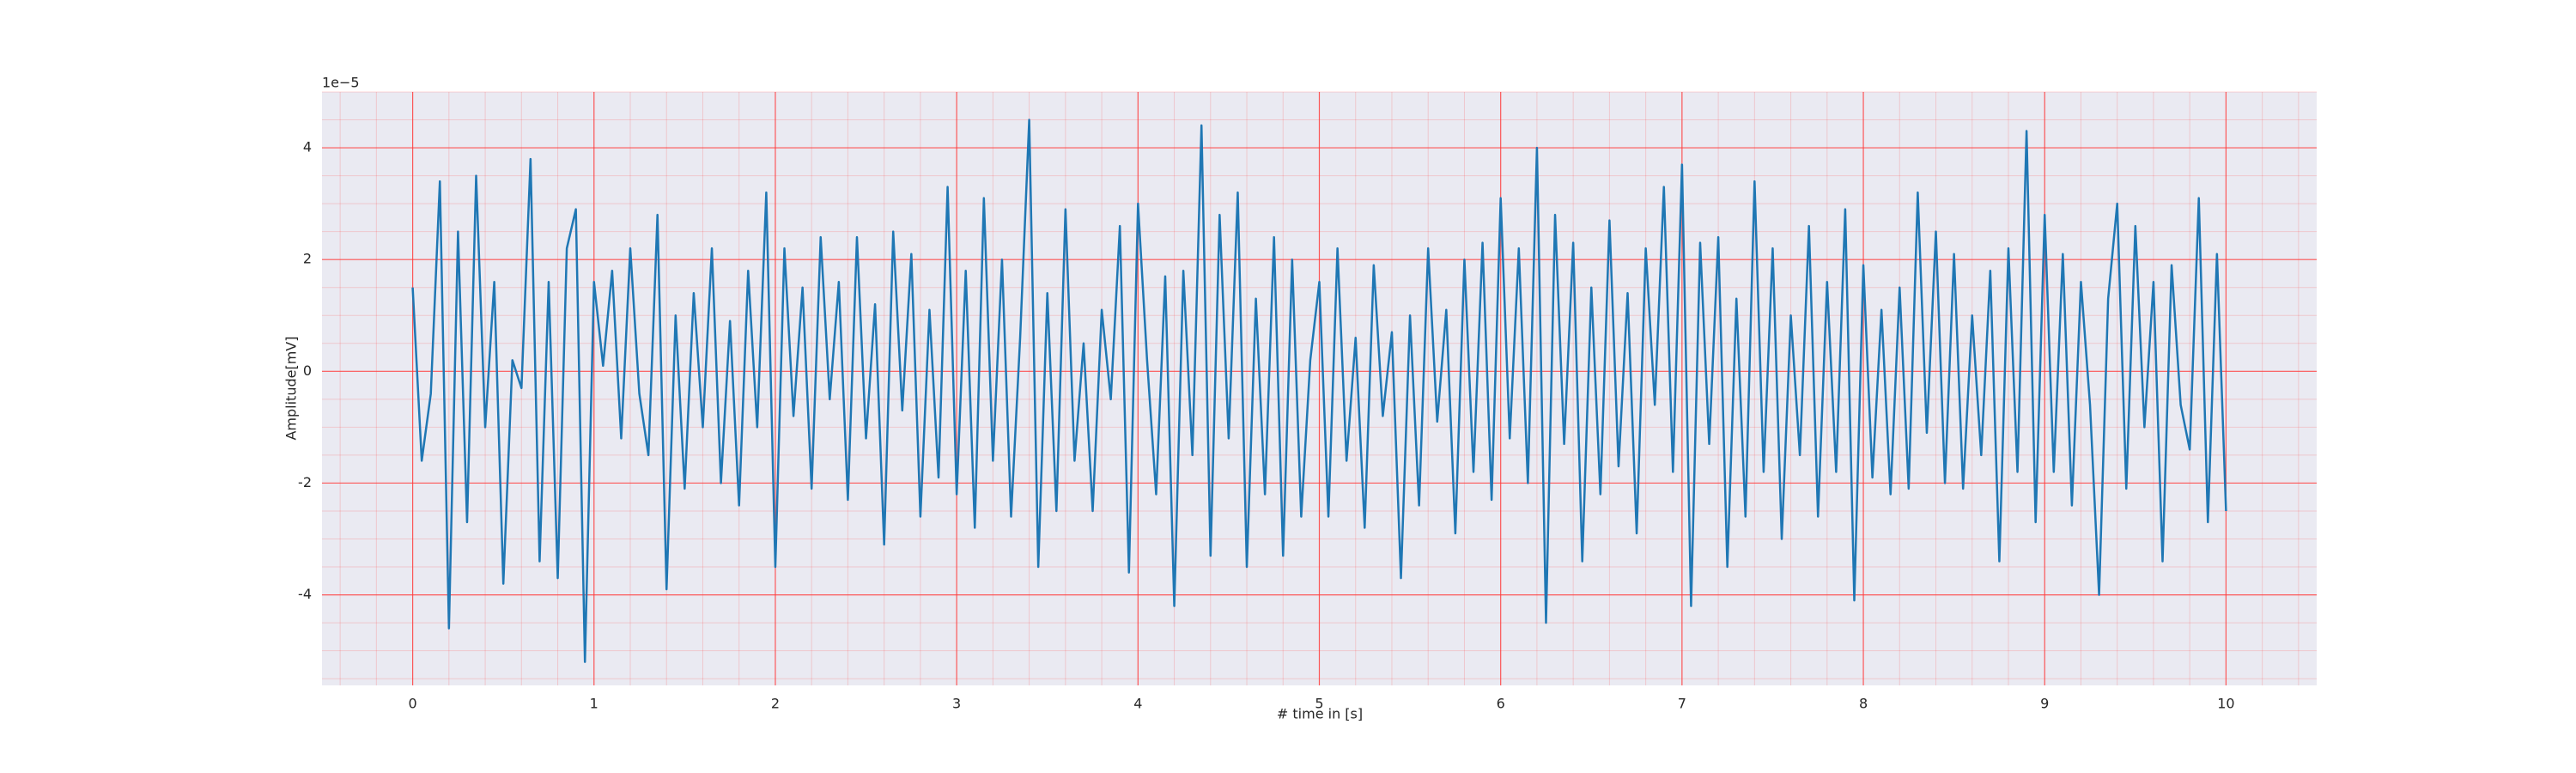 This screenshot has width=2576, height=773. I want to click on y-tick-label: -4, so click(305, 594).